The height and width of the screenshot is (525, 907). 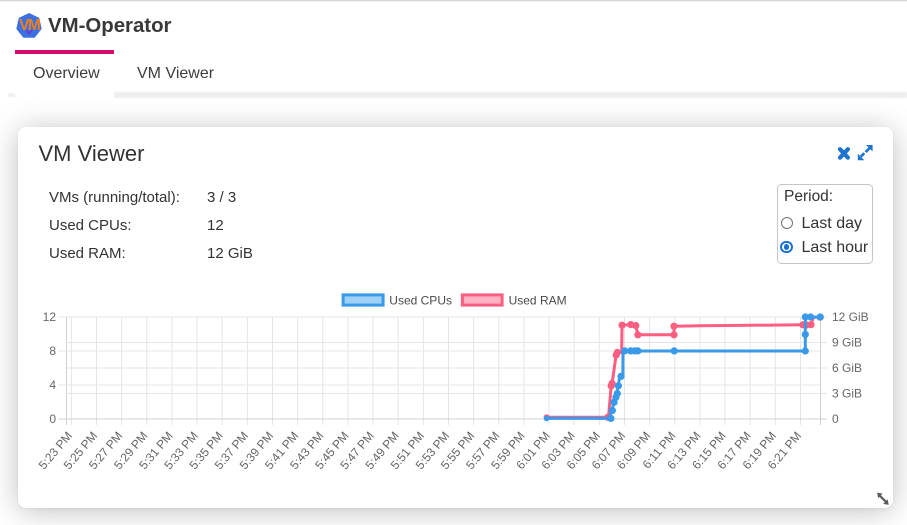 What do you see at coordinates (538, 300) in the screenshot?
I see `svg-text: Used RAM` at bounding box center [538, 300].